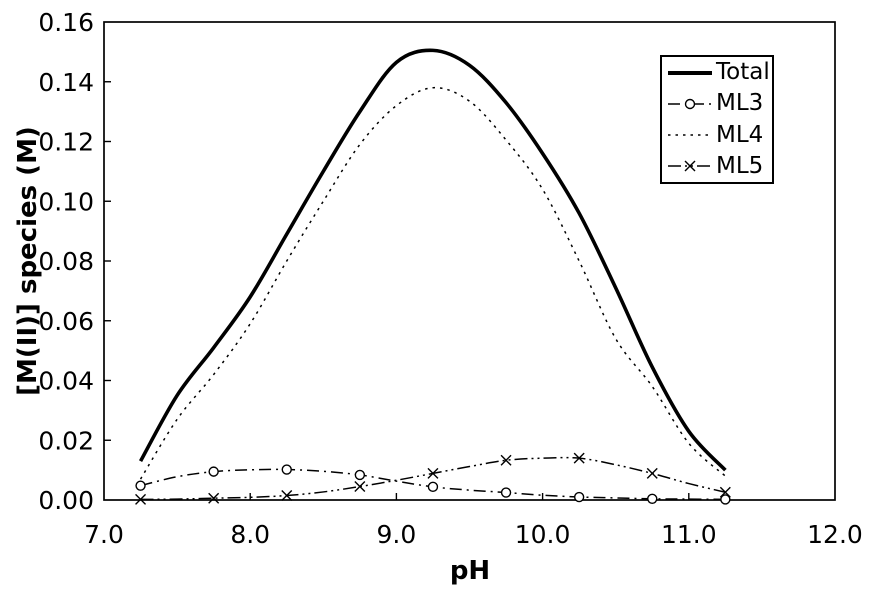 Image resolution: width=873 pixels, height=599 pixels. Describe the element at coordinates (66, 142) in the screenshot. I see `svg-text: 0.12` at that location.